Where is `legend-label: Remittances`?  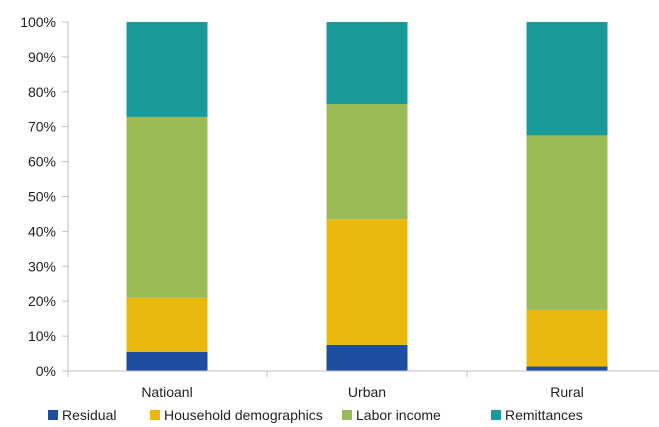 legend-label: Remittances is located at coordinates (544, 415).